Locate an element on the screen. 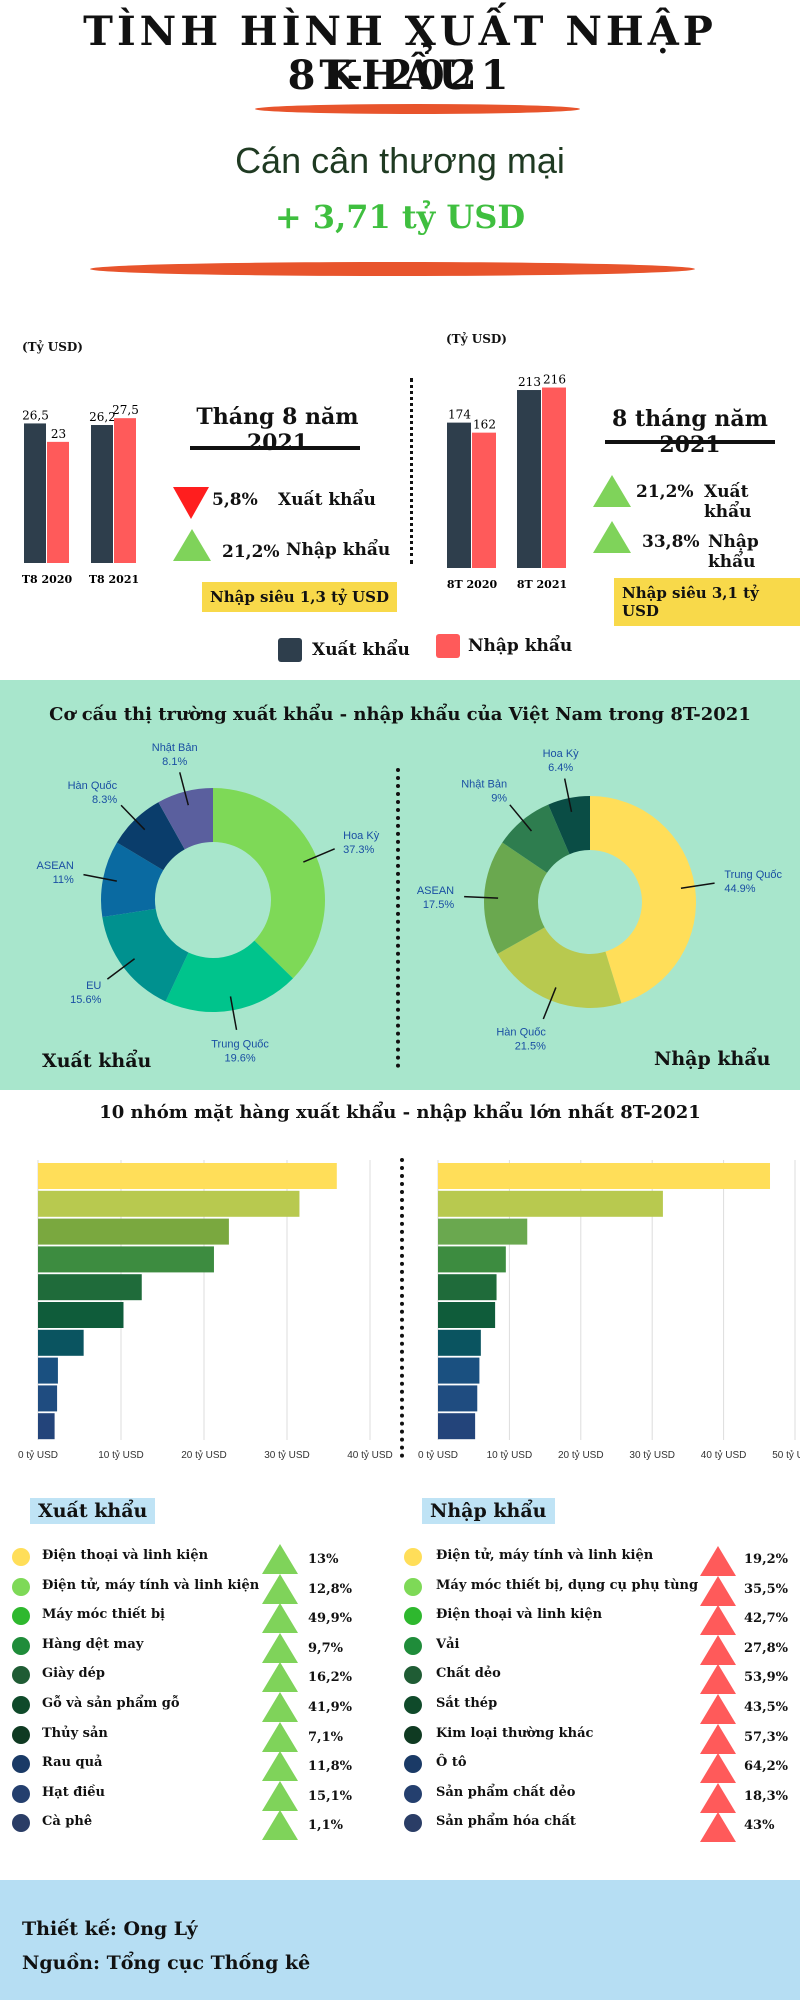  donut-value-label: 44.9% is located at coordinates (739, 889).